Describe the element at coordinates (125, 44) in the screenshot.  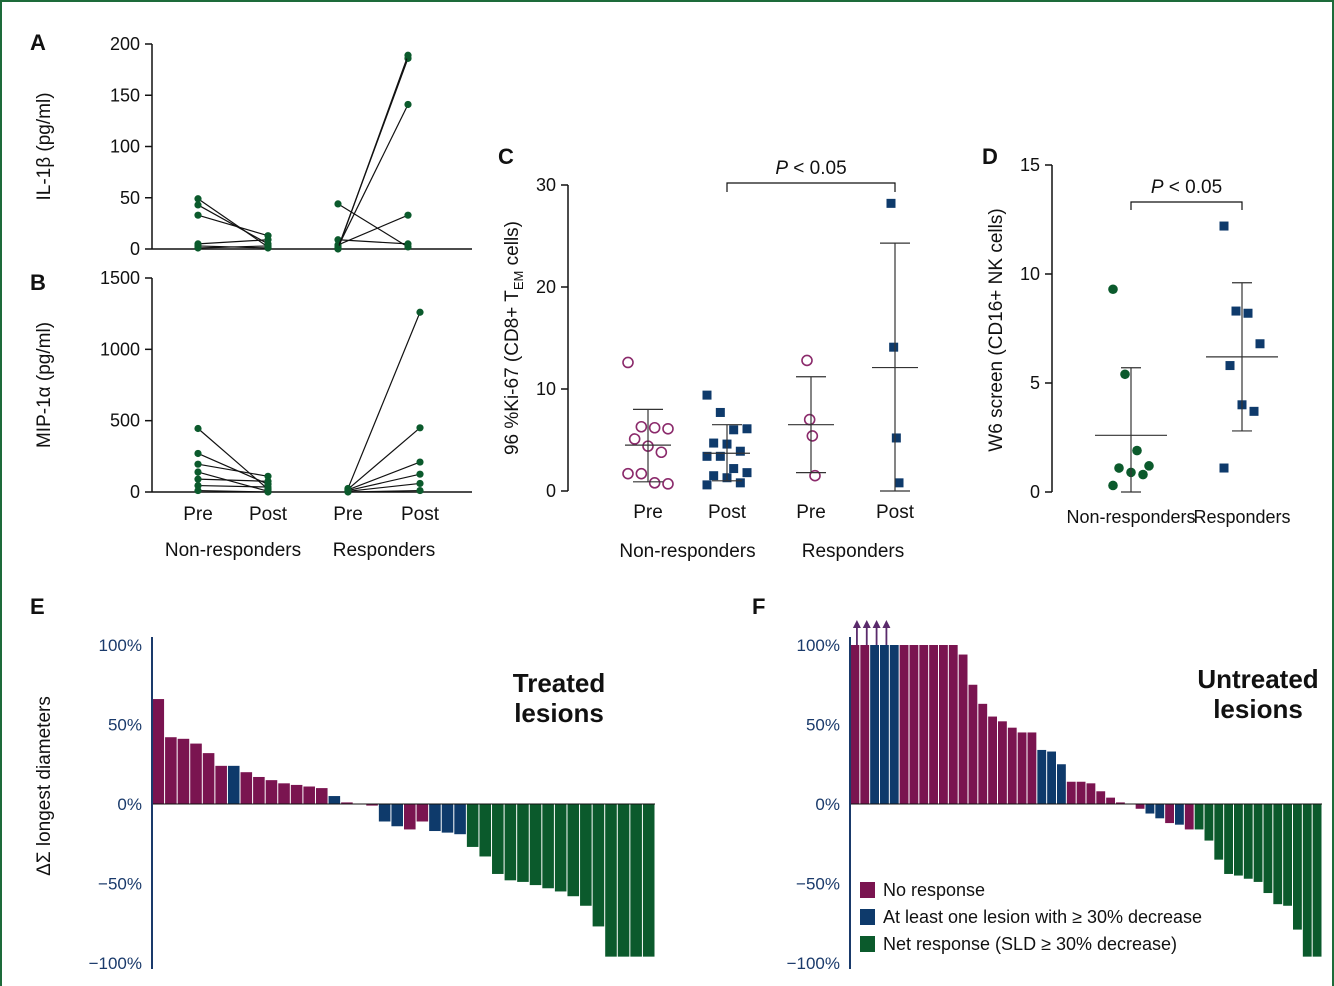
I see `y-tick-label: 200` at that location.